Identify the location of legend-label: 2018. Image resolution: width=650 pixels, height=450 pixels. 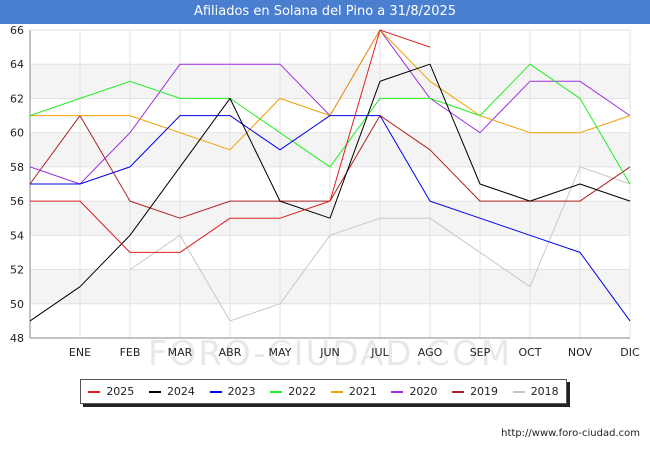
(544, 391).